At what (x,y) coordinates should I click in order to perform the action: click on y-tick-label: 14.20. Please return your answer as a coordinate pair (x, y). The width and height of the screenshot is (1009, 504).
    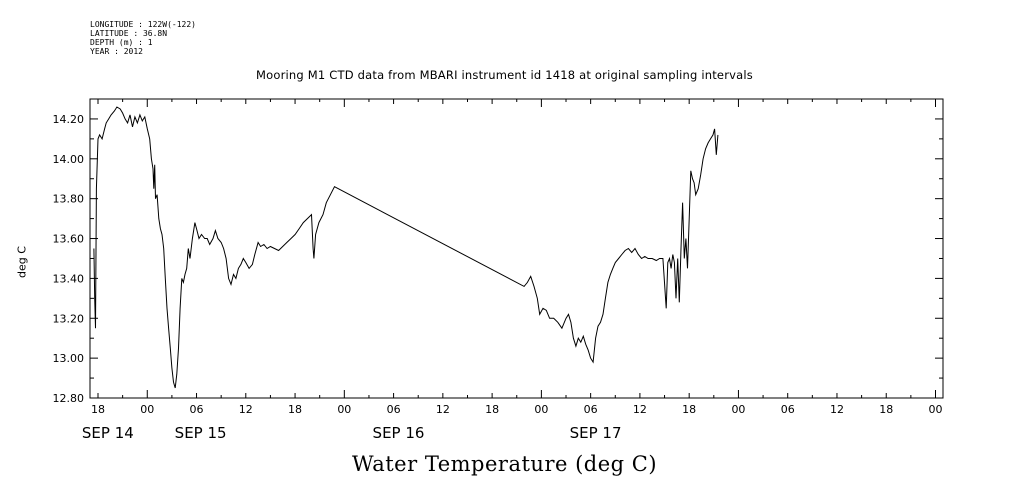
    Looking at the image, I should click on (69, 119).